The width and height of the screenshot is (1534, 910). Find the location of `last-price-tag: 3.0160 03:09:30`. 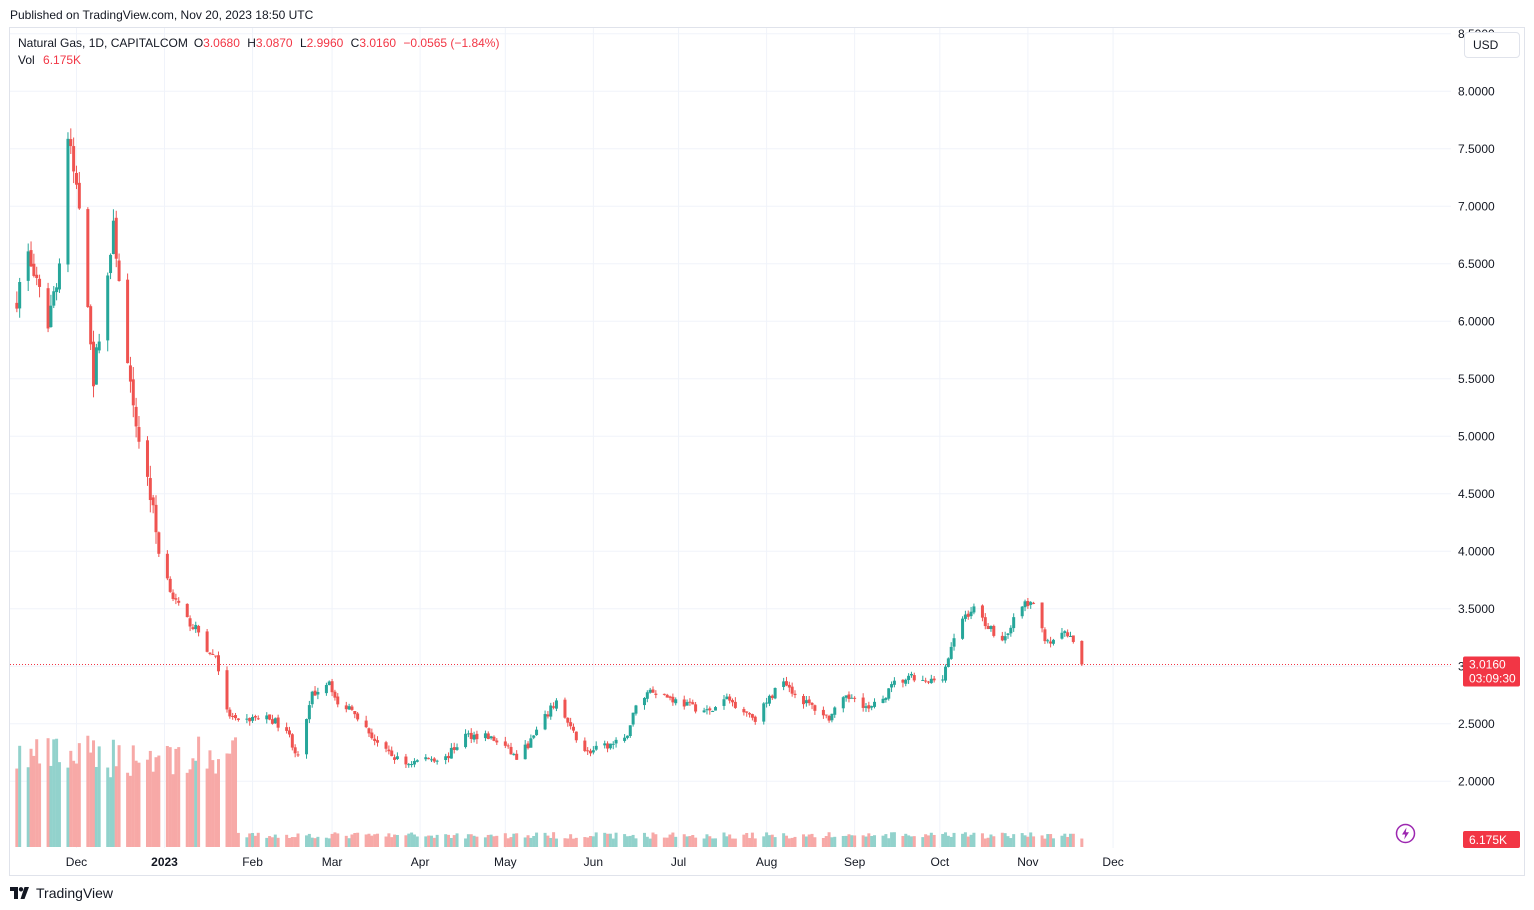

last-price-tag: 3.0160 03:09:30 is located at coordinates (1491, 671).